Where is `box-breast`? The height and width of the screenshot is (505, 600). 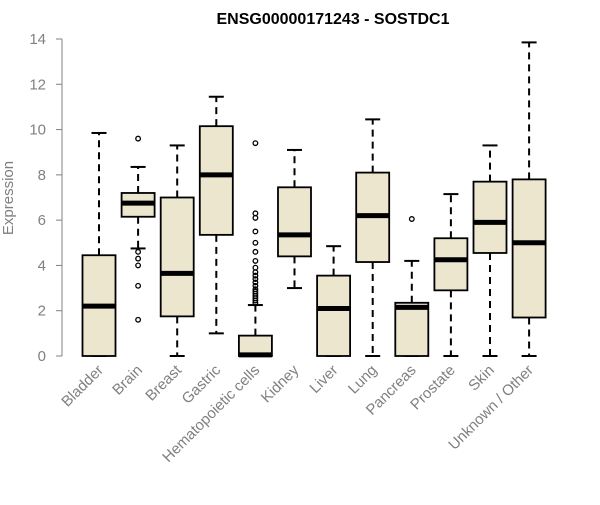
box-breast is located at coordinates (177, 250).